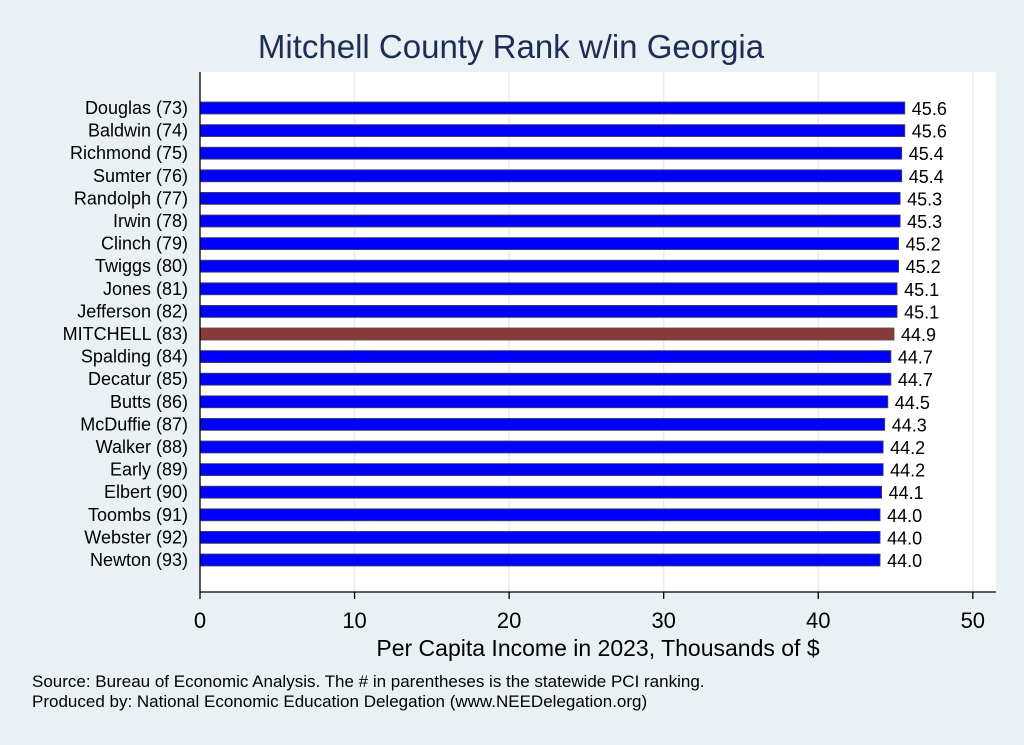  Describe the element at coordinates (146, 492) in the screenshot. I see `category-label: Elbert (90)` at that location.